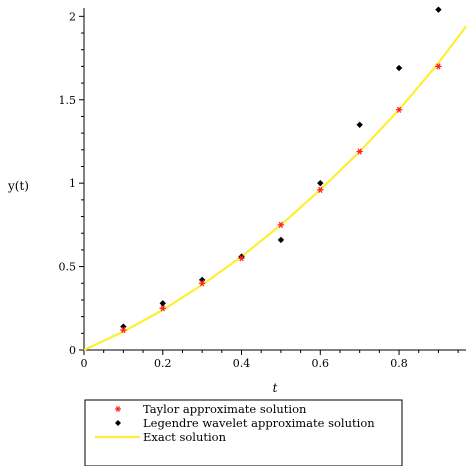 This screenshot has height=466, width=467. What do you see at coordinates (259, 423) in the screenshot?
I see `legend-entry-label: Legendre wavelet approximate solution` at bounding box center [259, 423].